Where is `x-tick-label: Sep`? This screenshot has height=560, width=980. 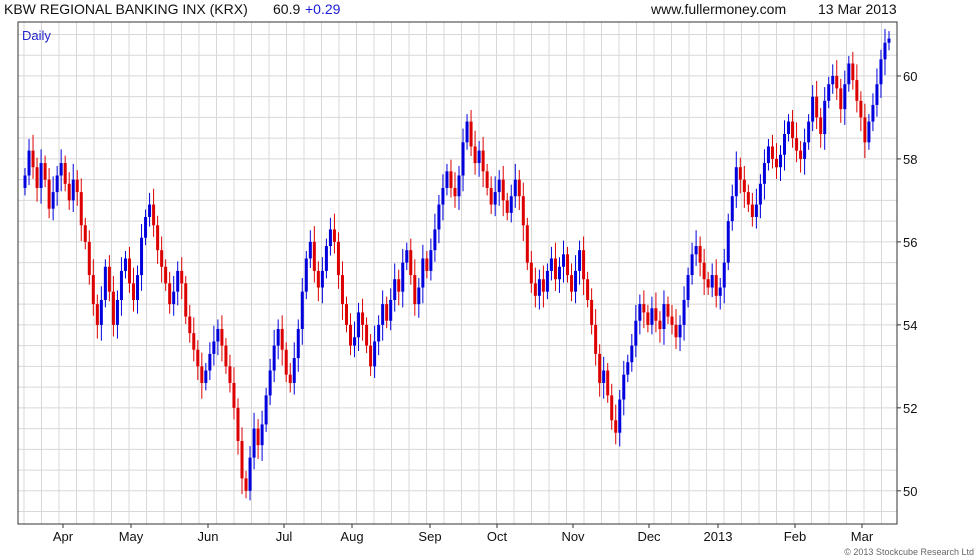 x-tick-label: Sep is located at coordinates (429, 536).